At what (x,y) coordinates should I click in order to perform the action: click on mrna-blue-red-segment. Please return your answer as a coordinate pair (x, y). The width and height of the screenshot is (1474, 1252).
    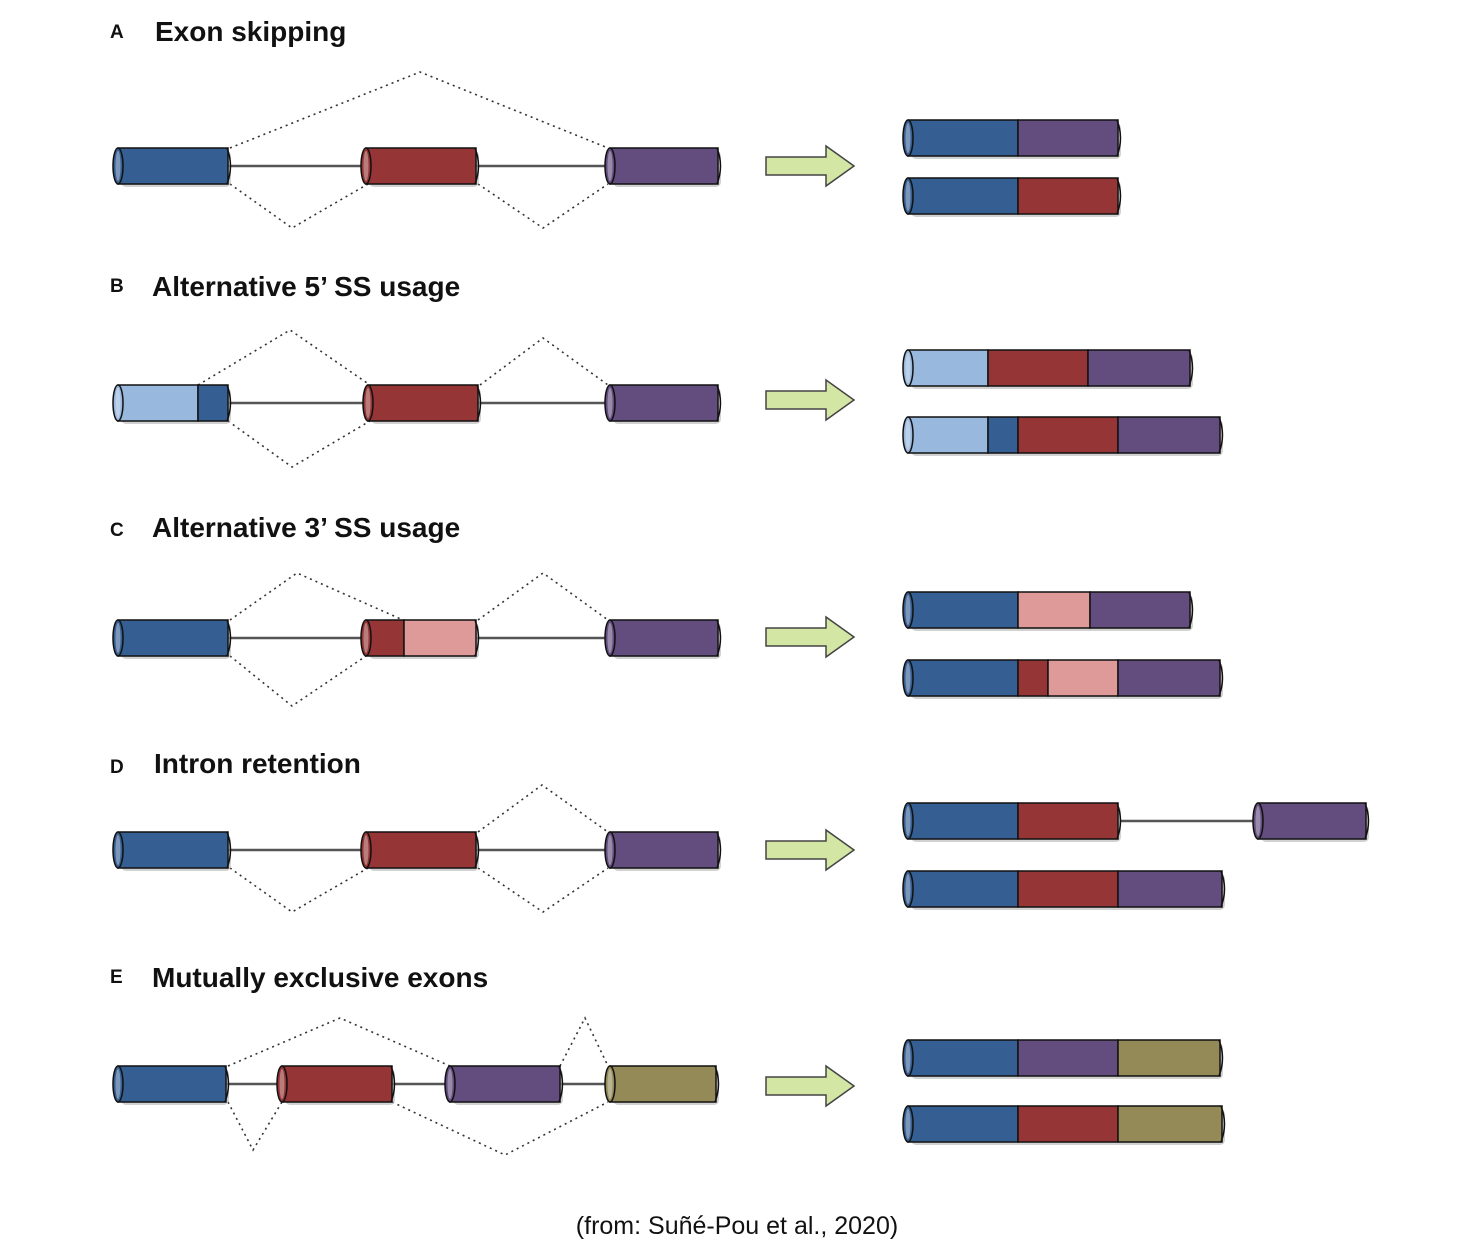
    Looking at the image, I should click on (1068, 196).